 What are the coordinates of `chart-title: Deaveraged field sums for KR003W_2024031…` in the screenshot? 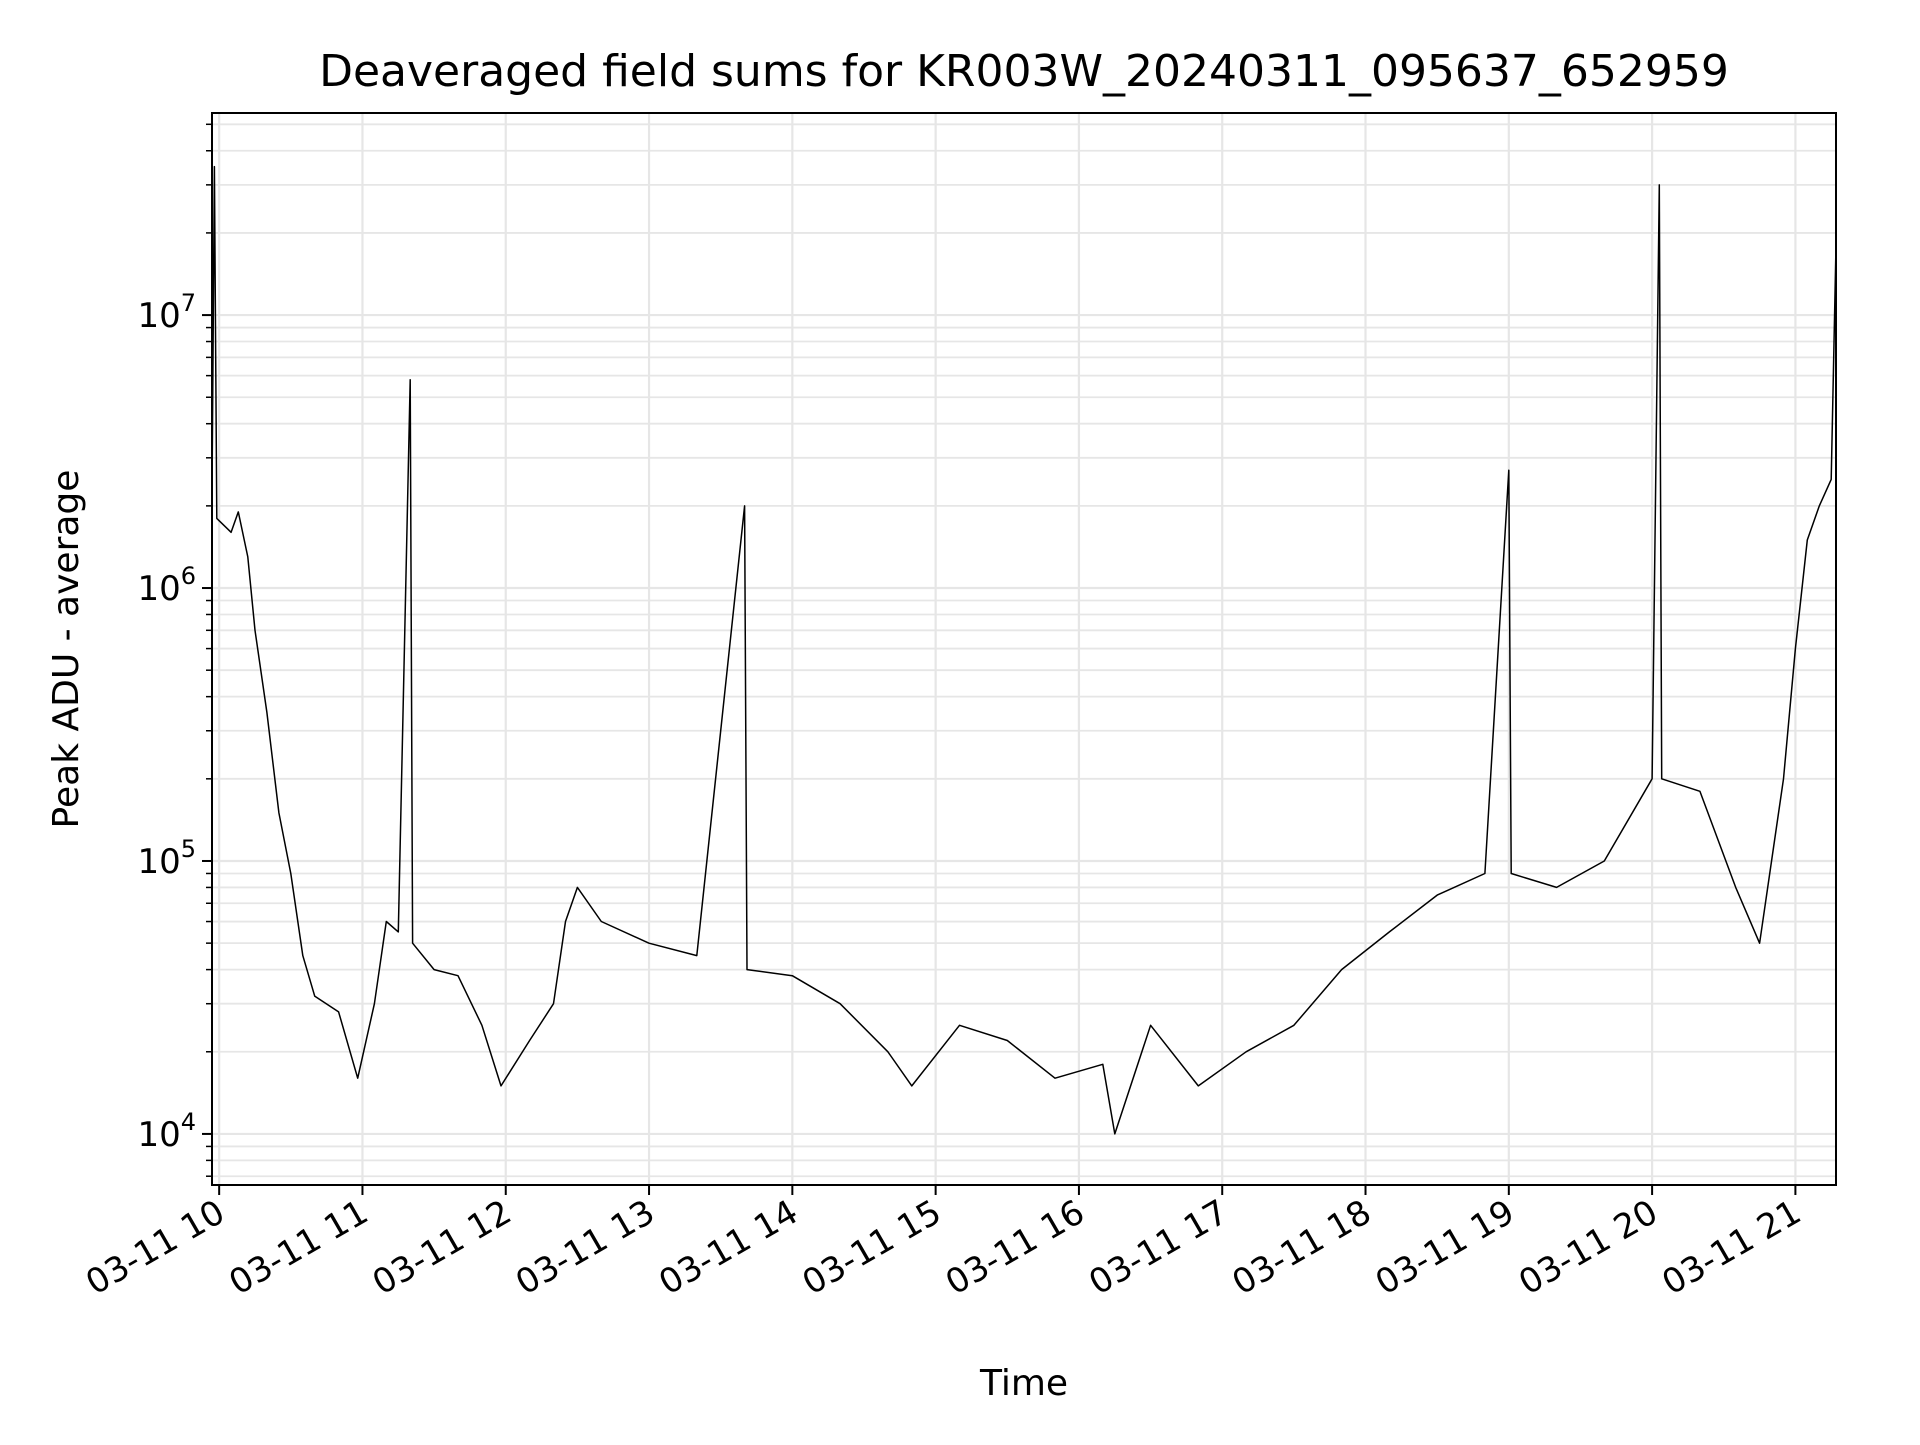 It's located at (1024, 71).